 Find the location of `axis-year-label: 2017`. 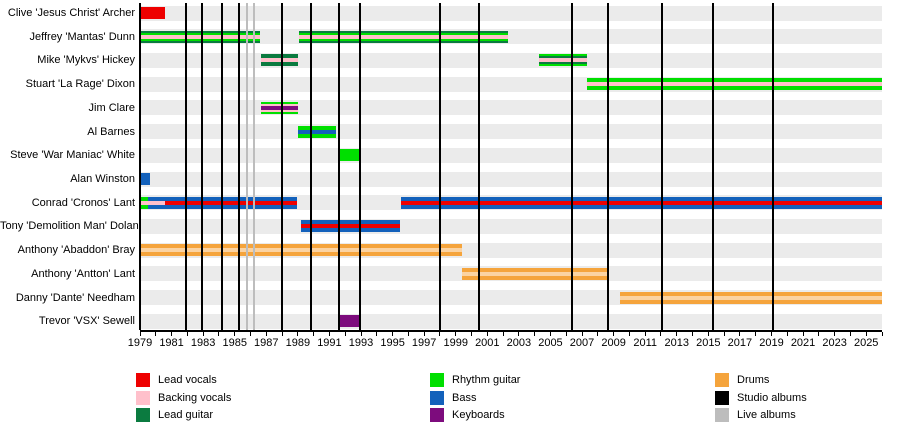

axis-year-label: 2017 is located at coordinates (740, 343).